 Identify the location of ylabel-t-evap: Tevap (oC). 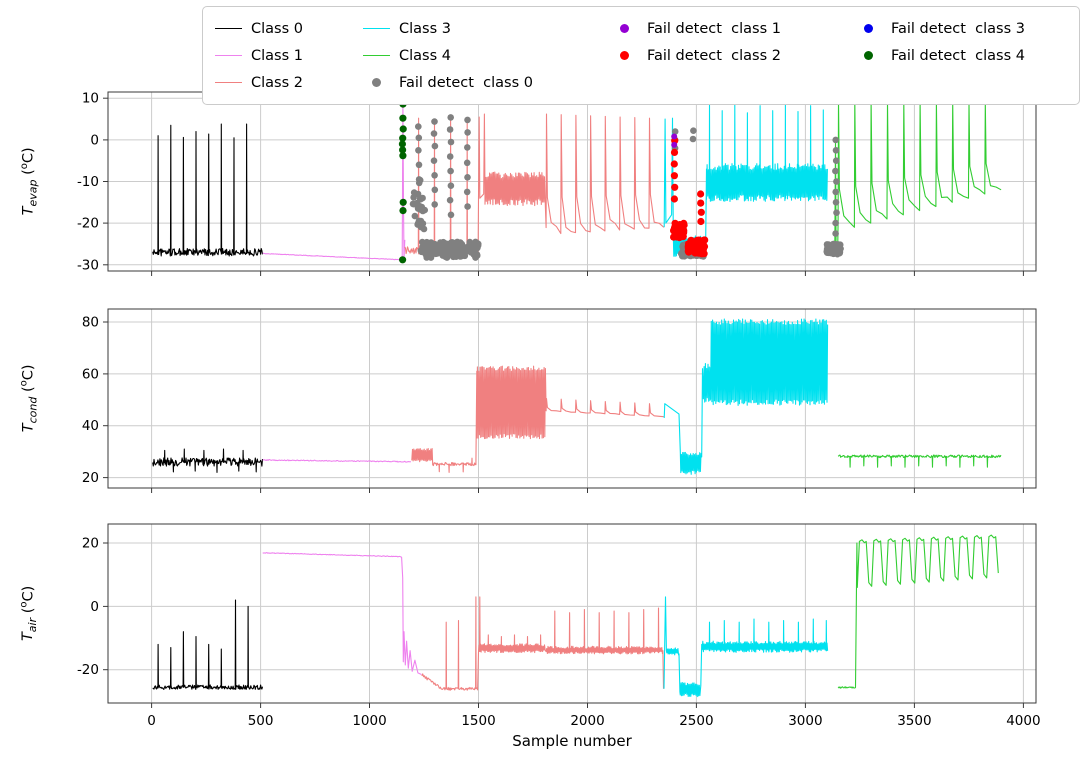
(29, 181).